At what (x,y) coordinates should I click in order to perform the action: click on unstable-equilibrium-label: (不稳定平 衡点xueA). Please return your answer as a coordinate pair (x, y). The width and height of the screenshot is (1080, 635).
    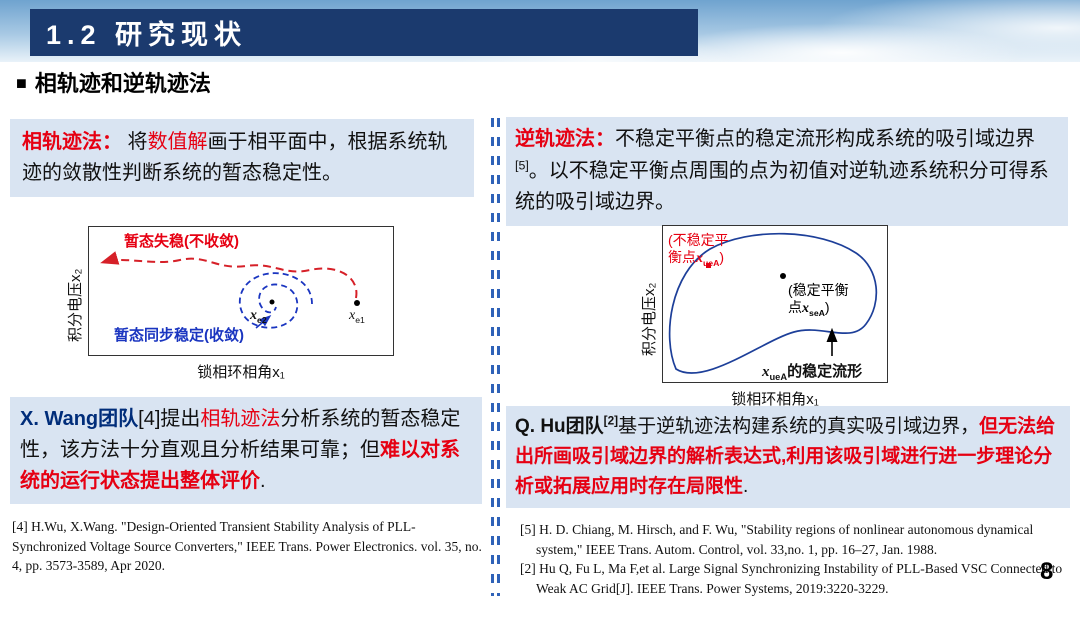
    Looking at the image, I should click on (698, 249).